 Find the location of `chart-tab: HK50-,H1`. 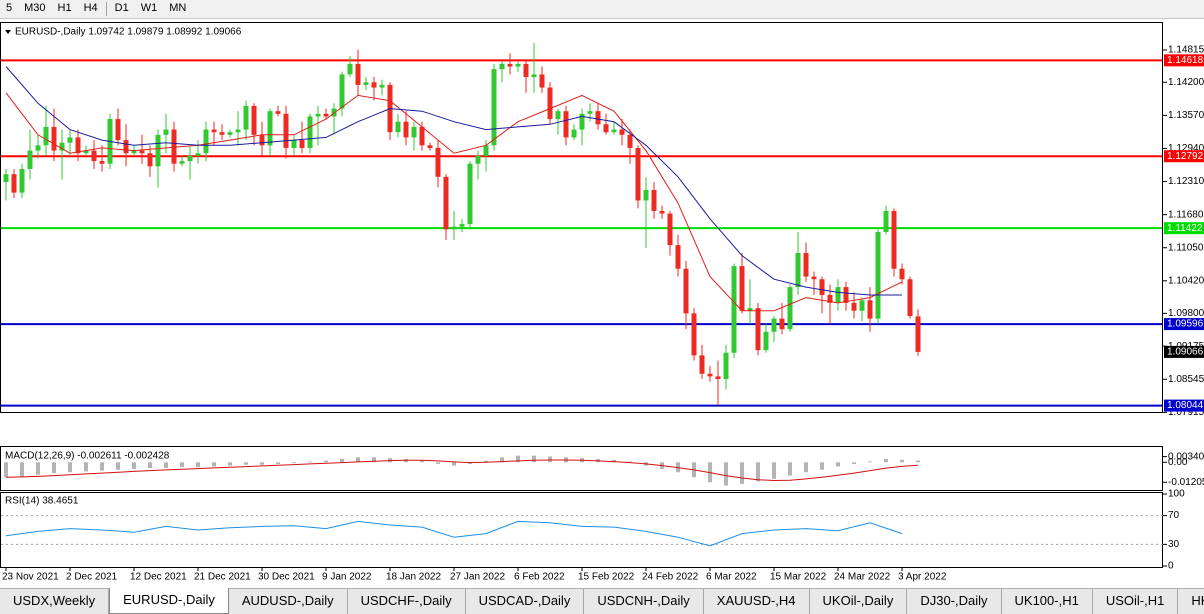

chart-tab: HK50-,H1 is located at coordinates (1191, 601).